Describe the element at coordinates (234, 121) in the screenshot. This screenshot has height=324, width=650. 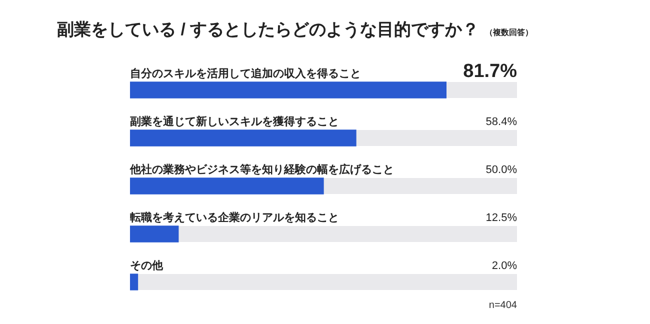
I see `y-tick-label: 副業を通じて新しいスキルを獲得すること` at that location.